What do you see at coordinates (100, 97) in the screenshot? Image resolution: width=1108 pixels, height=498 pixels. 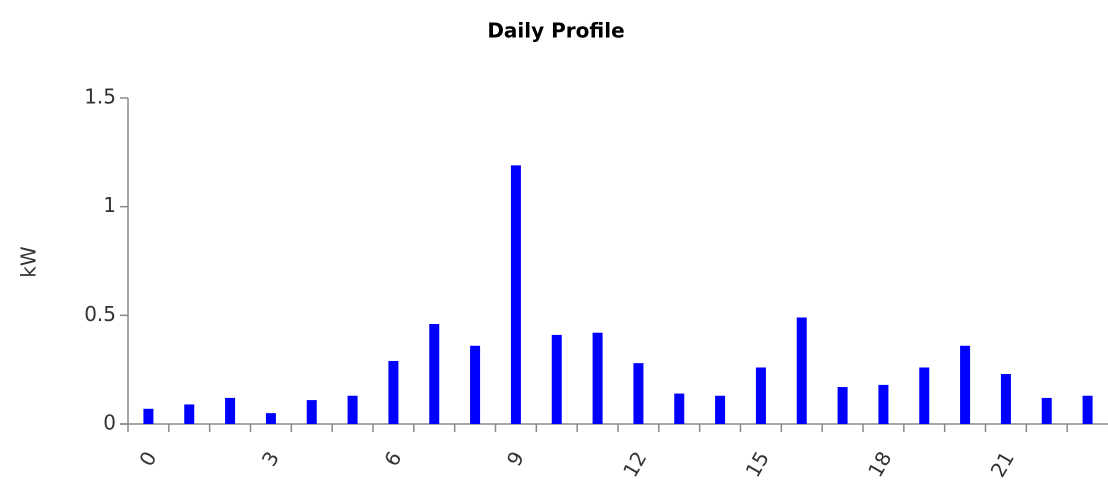 I see `y-tick-label: 1.5` at bounding box center [100, 97].